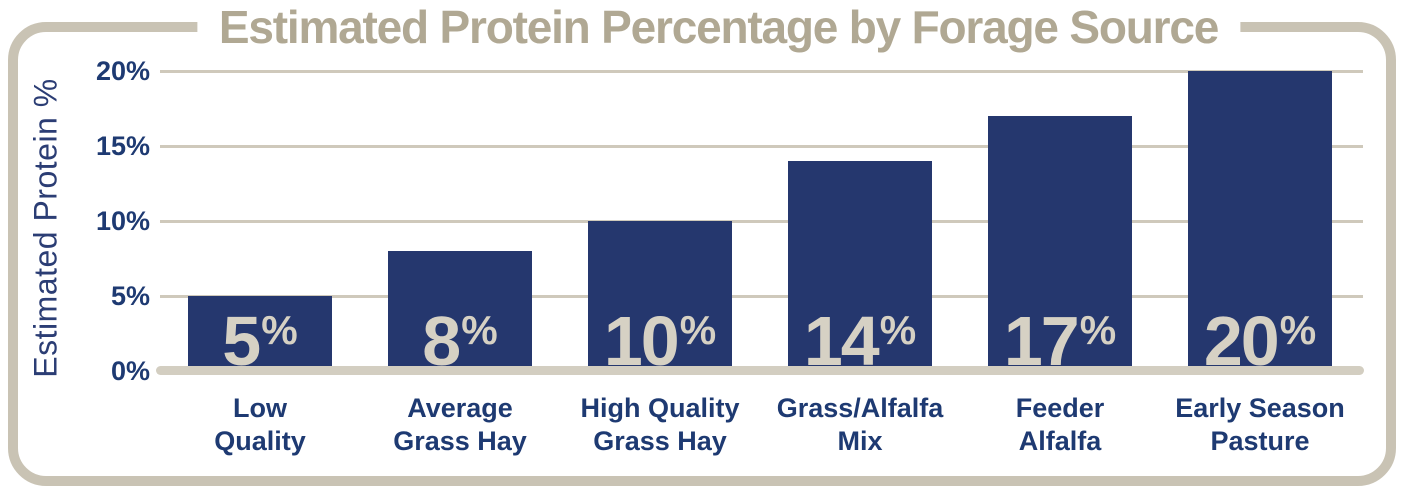  I want to click on bar-value-label: 14%, so click(860, 341).